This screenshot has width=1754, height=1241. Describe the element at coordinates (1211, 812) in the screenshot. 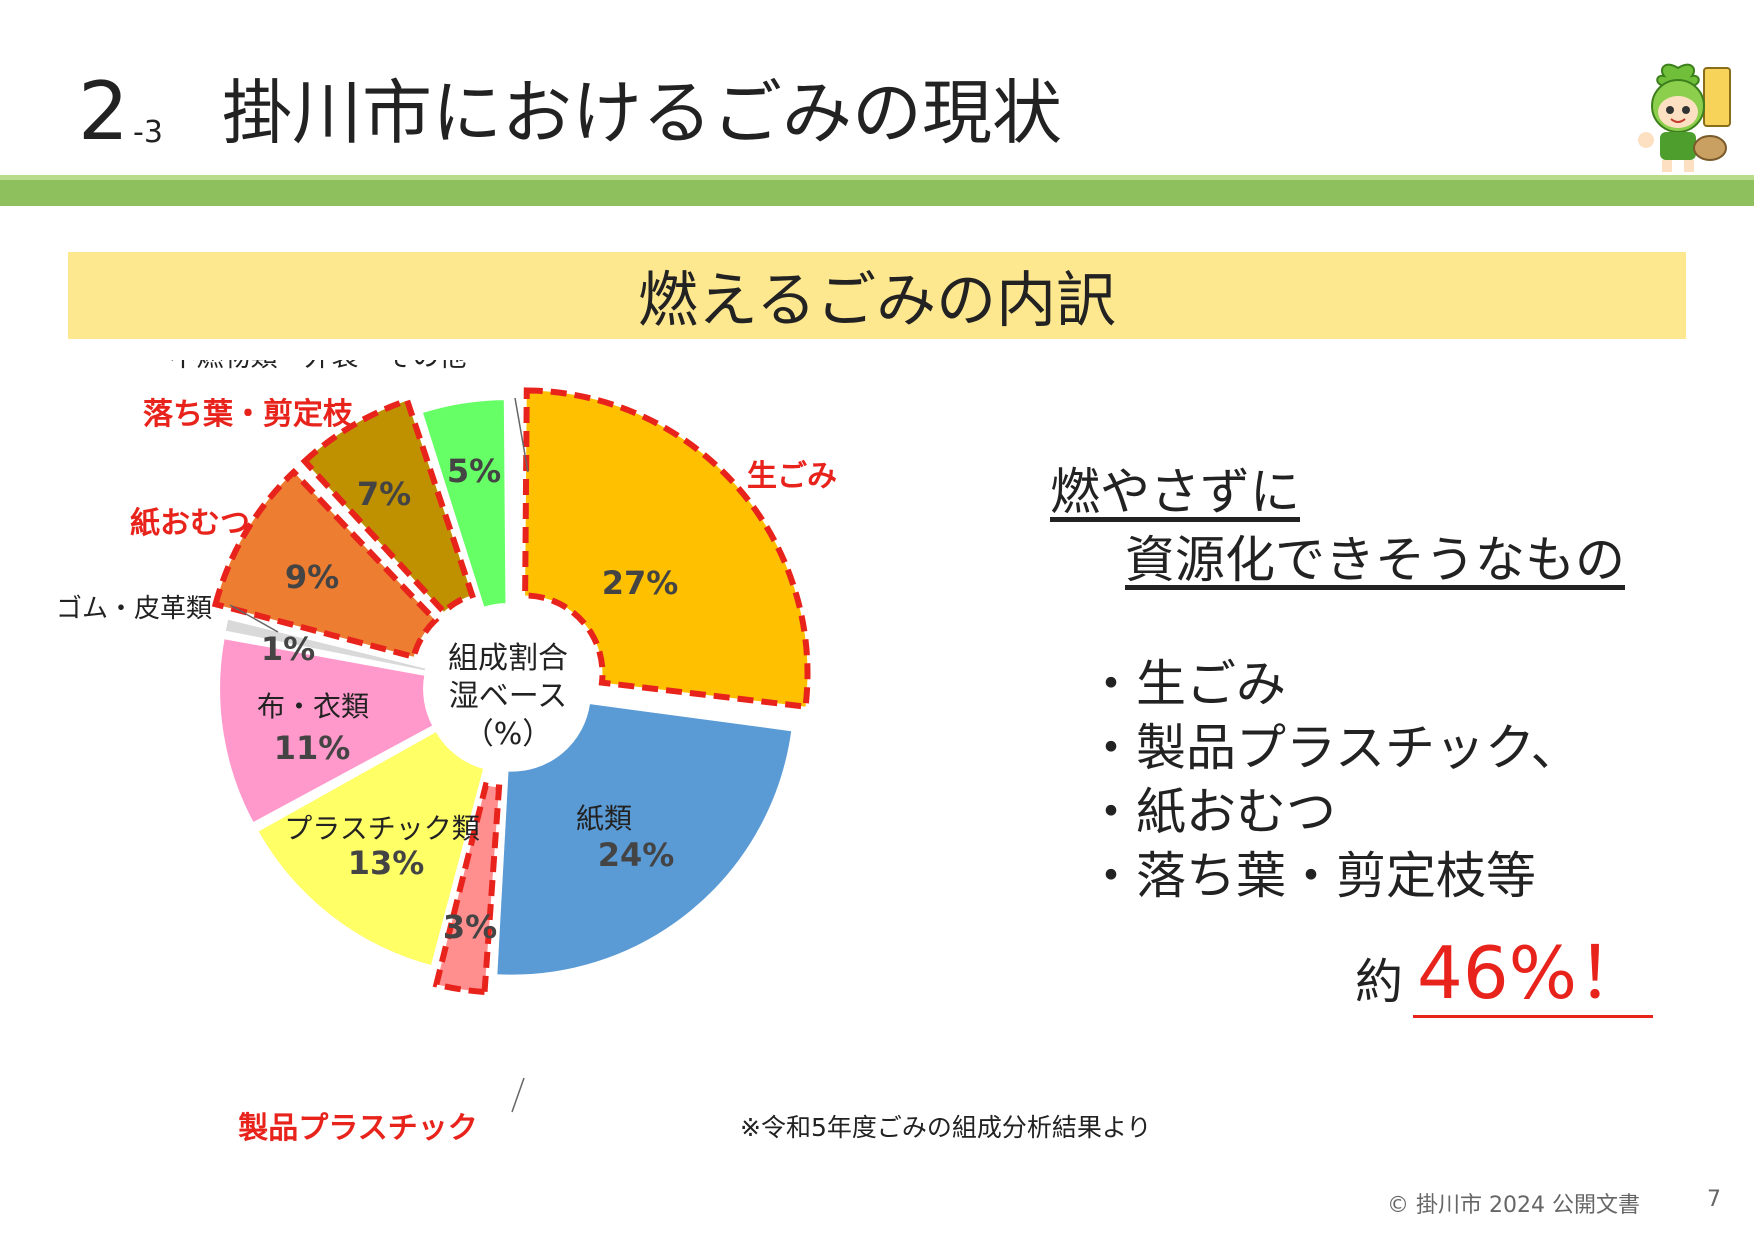

I see `list-item: ・紙おむつ` at that location.